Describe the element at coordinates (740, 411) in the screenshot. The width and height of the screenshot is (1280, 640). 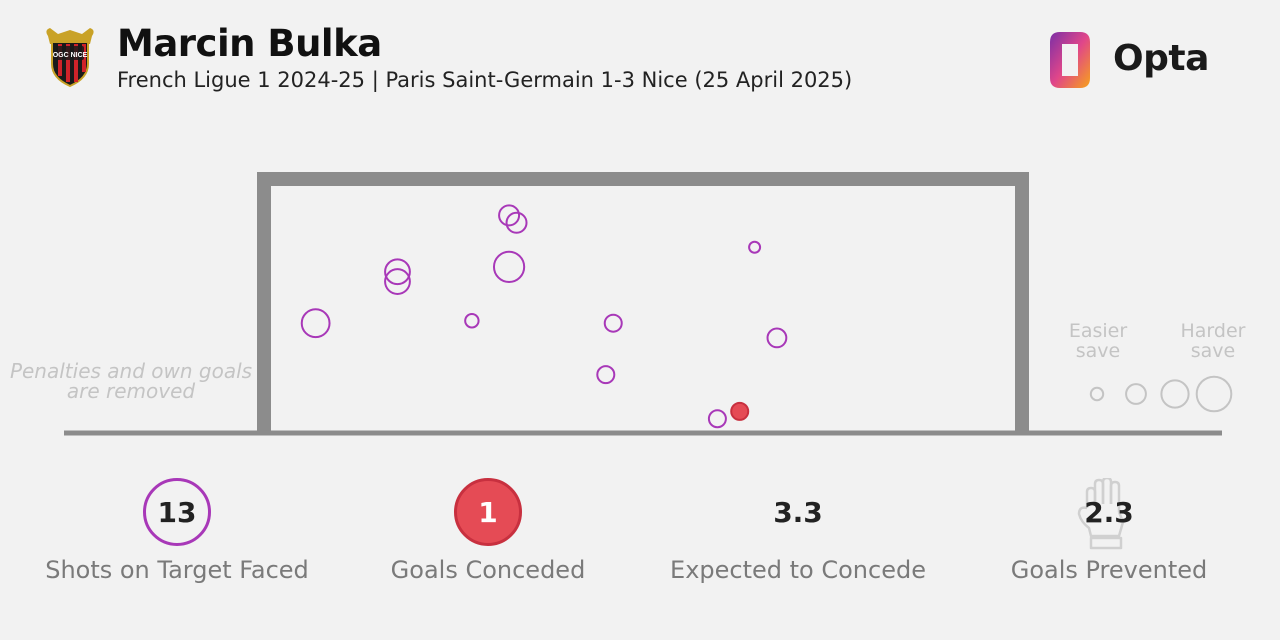
I see `goal-shot-marker` at that location.